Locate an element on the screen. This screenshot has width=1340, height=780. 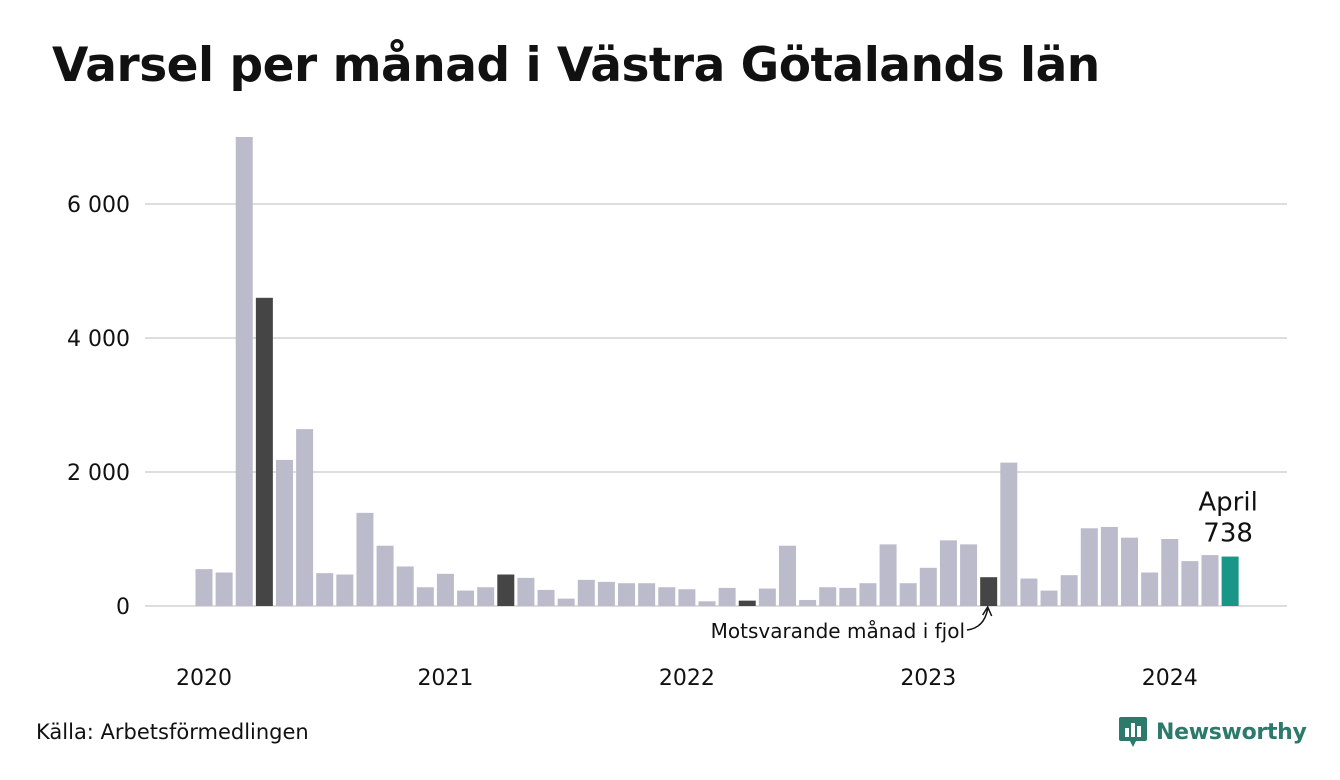
y-tick-label: 6 000 is located at coordinates (98, 205).